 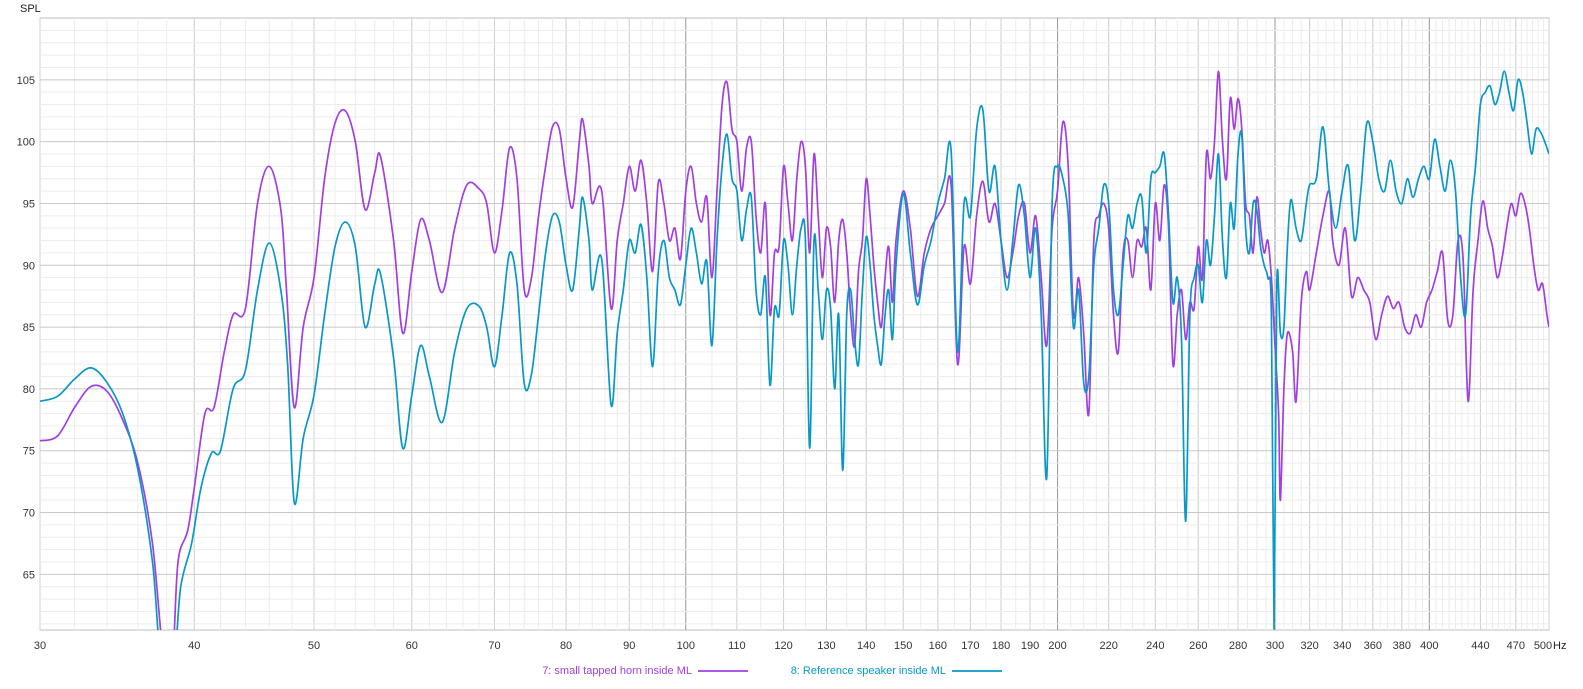 I want to click on y-tick-label: 105, so click(x=26, y=81).